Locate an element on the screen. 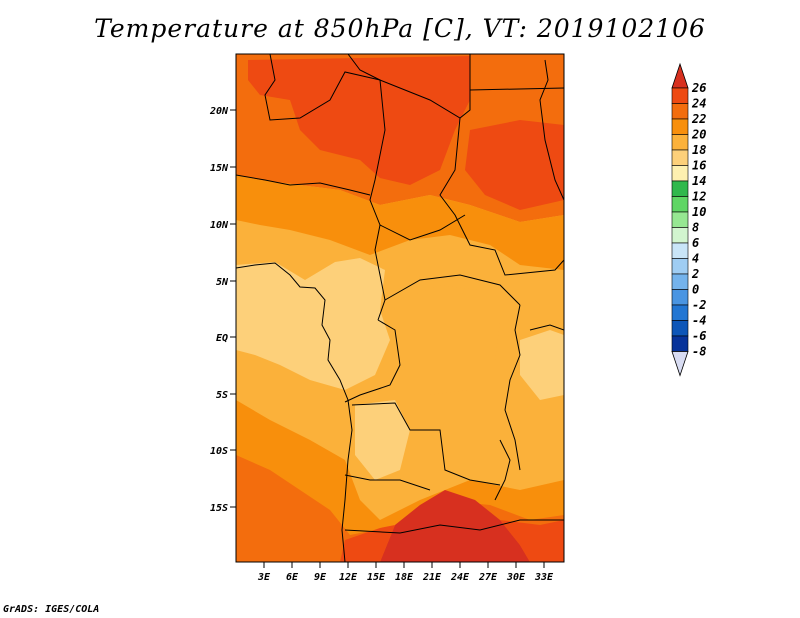 The image size is (800, 618). colorbar-under-arrow is located at coordinates (680, 364).